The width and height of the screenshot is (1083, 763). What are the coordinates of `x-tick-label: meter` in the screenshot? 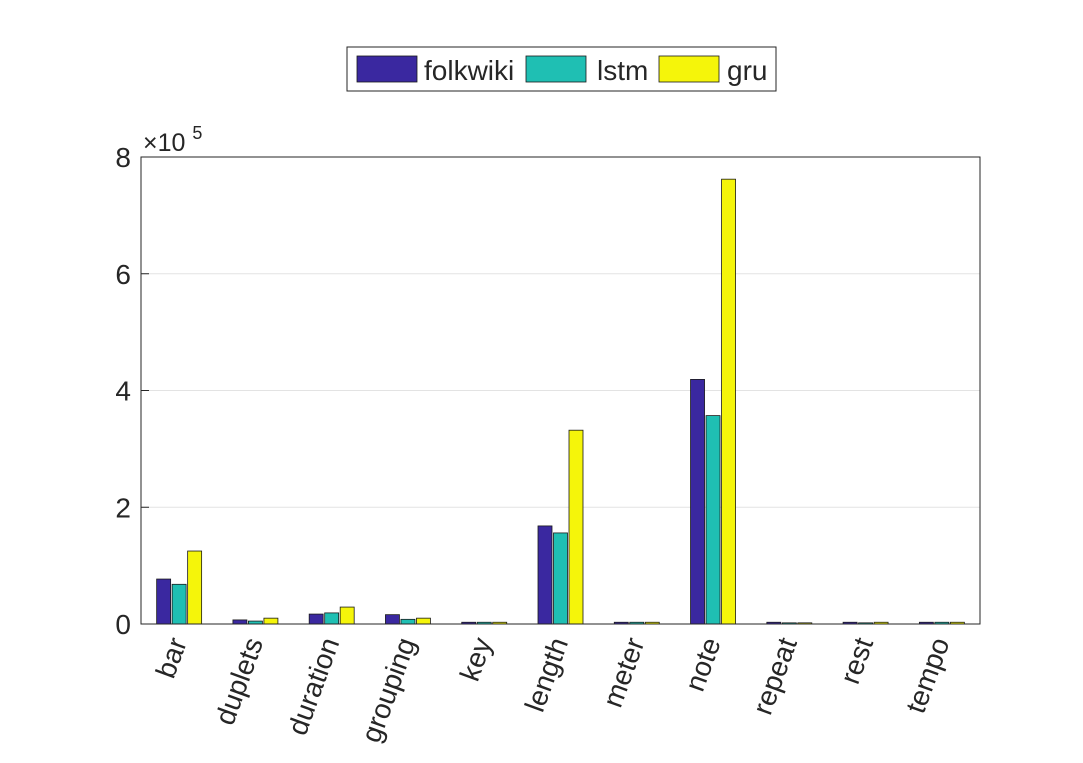 It's located at (624, 672).